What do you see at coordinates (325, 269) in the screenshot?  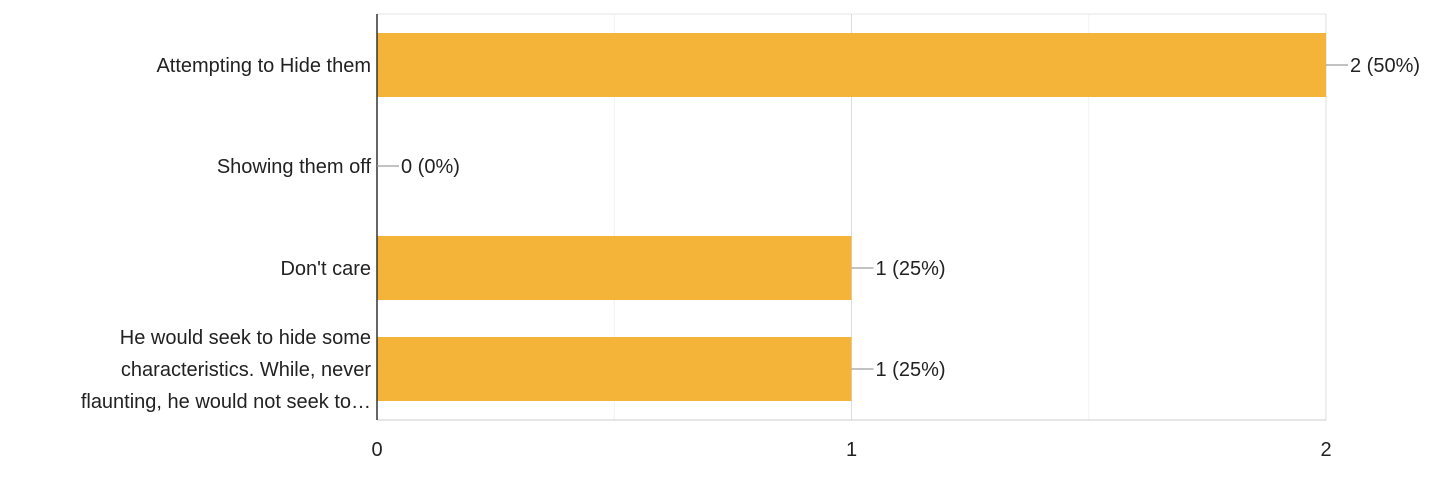 I see `category-label: Don't care` at bounding box center [325, 269].